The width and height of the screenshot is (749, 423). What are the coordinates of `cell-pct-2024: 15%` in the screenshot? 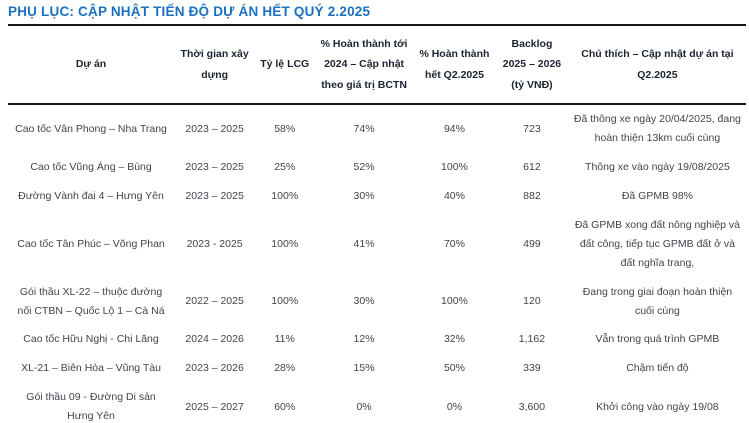 It's located at (364, 368).